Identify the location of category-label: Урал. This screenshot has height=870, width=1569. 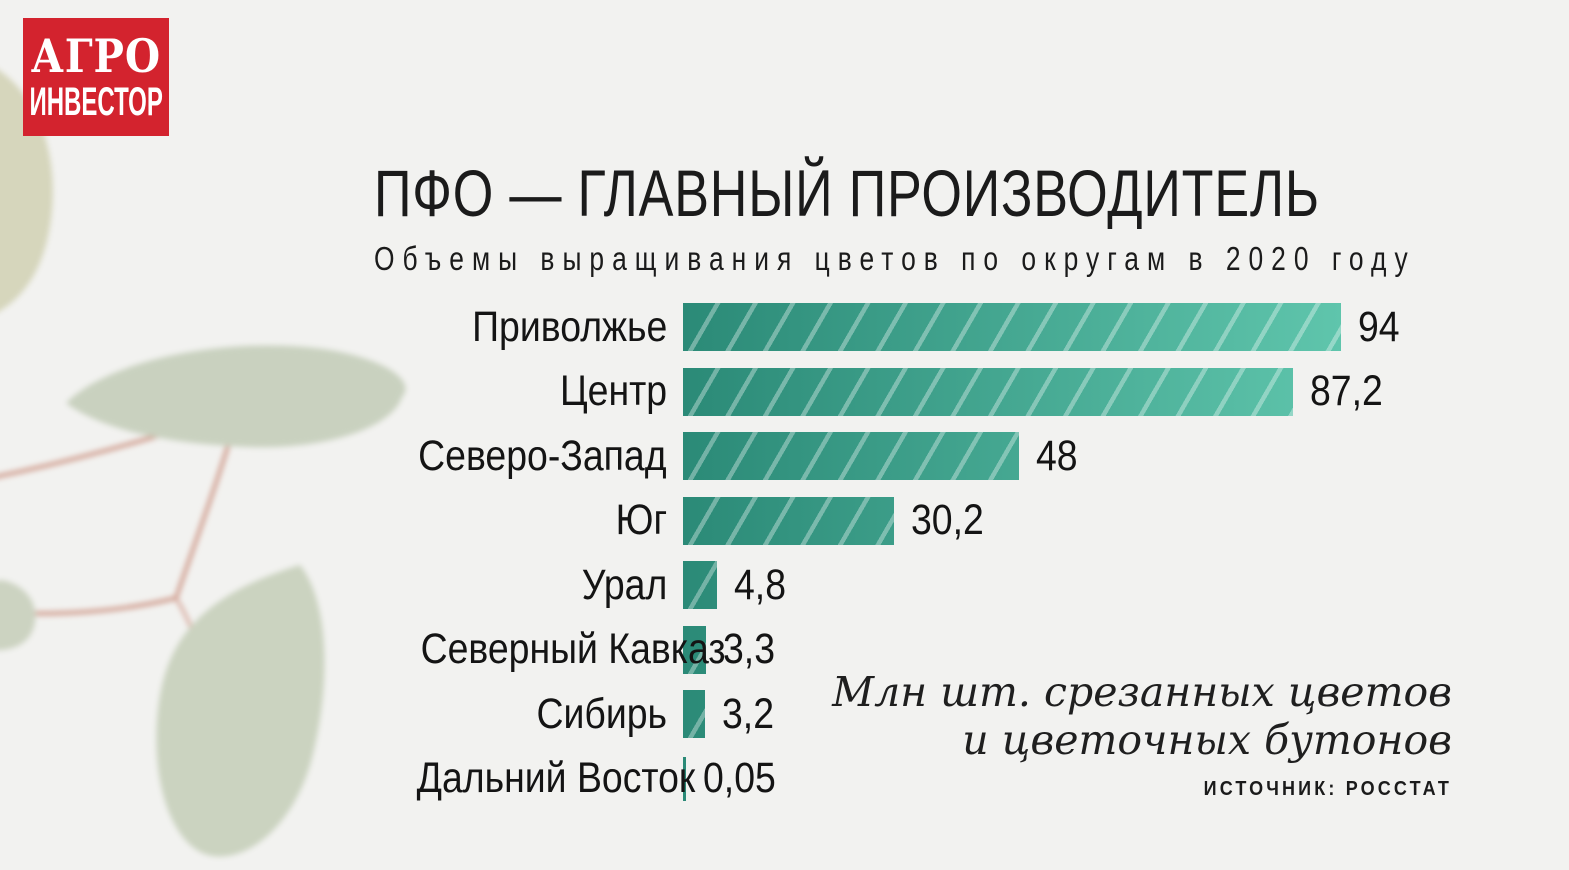
(624, 584).